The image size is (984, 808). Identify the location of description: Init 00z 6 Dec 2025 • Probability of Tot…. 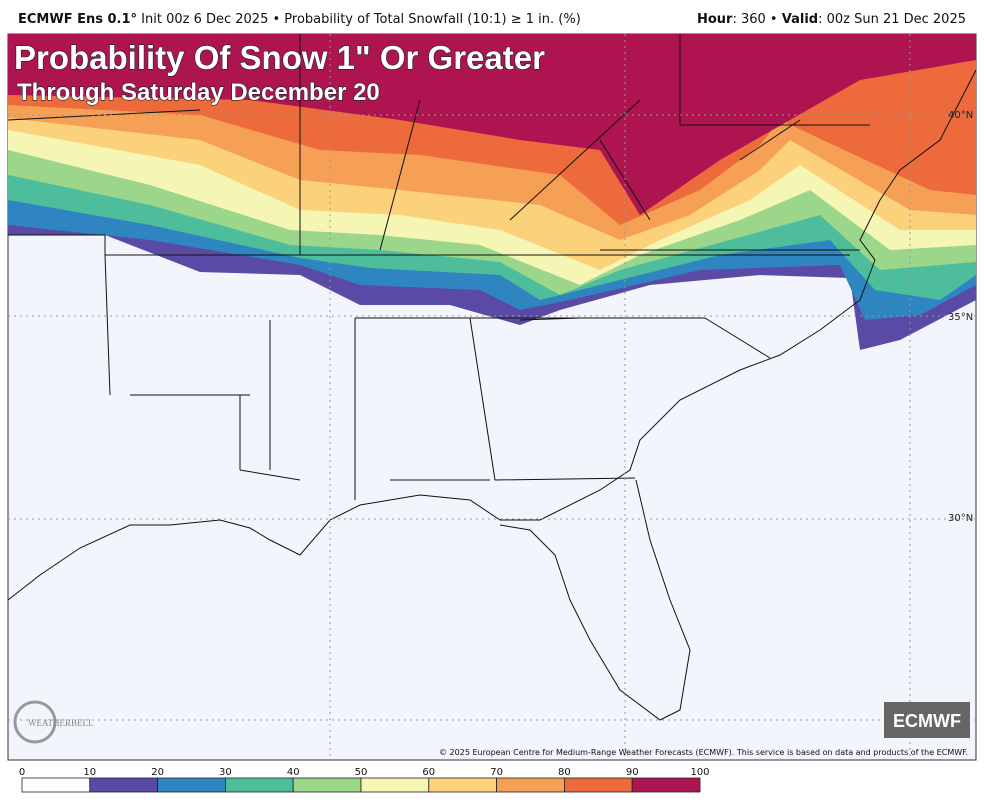
(359, 19).